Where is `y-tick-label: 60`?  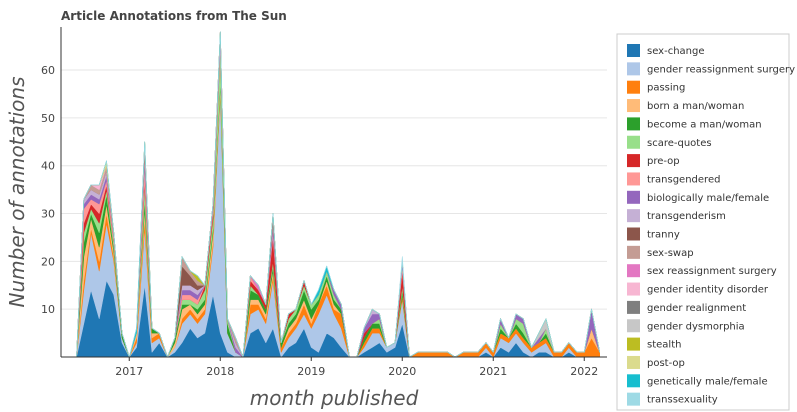 y-tick-label: 60 is located at coordinates (48, 70).